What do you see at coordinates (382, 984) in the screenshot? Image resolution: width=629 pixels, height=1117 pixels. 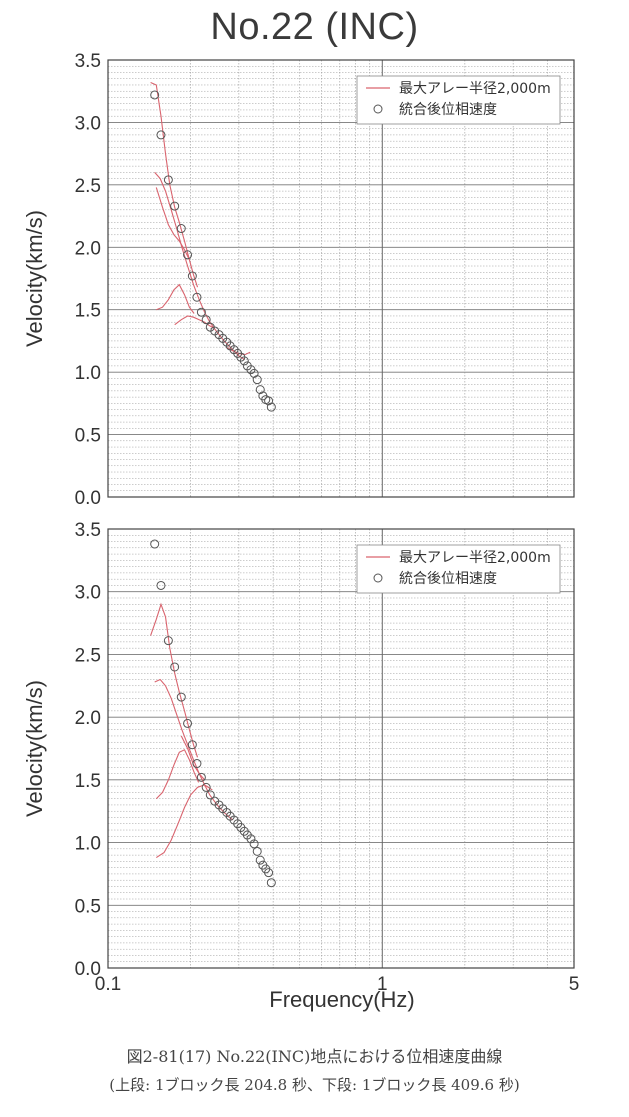 I see `x-tick-label: 1` at bounding box center [382, 984].